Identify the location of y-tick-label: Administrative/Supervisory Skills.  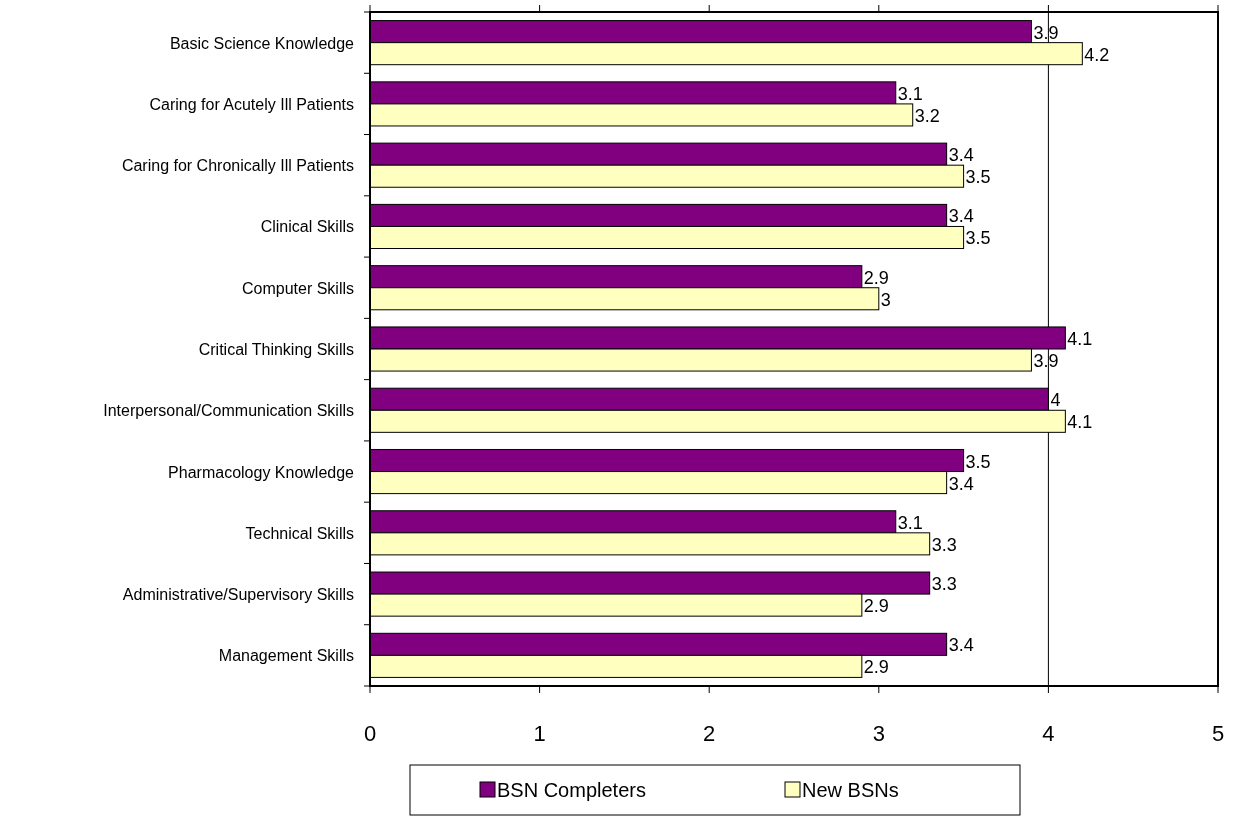
(238, 595).